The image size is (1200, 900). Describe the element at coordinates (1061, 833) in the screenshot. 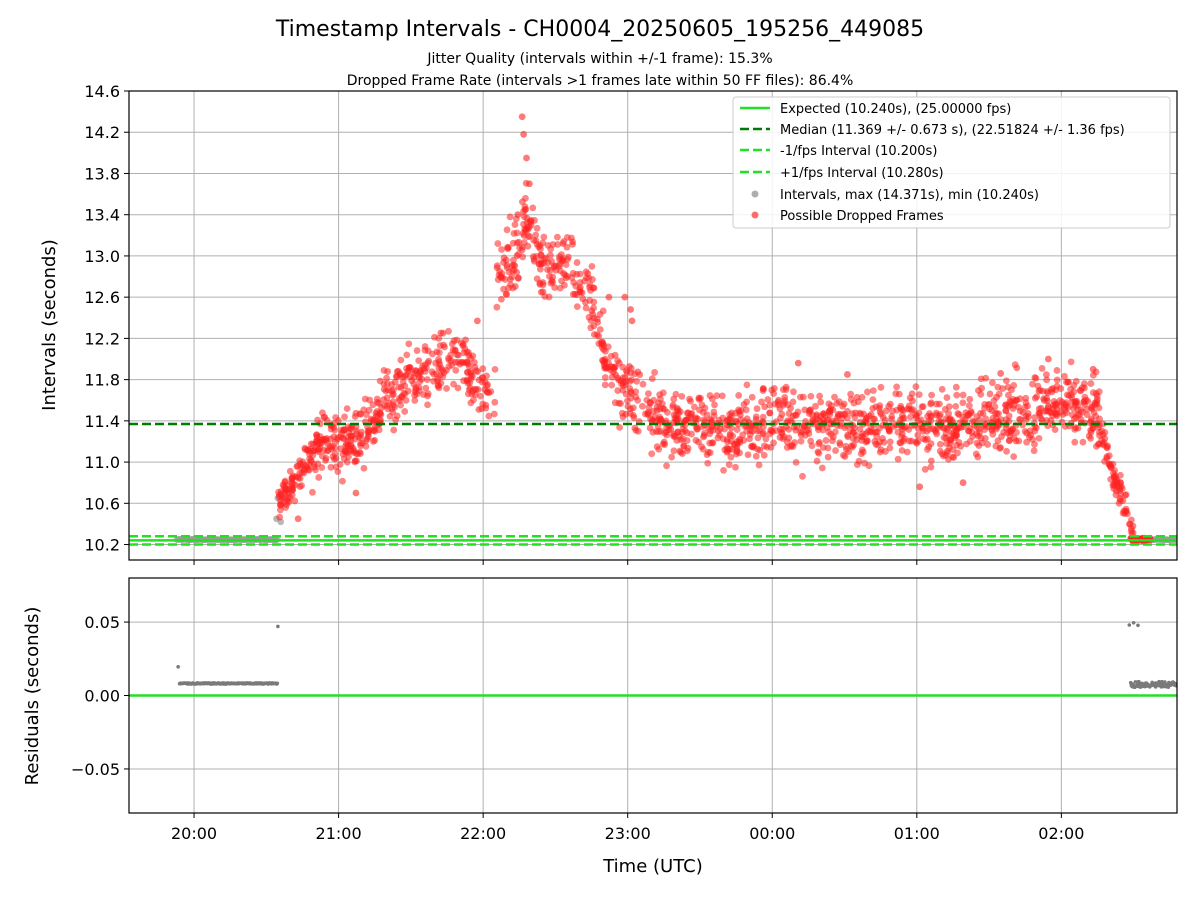

I see `x-tick-label: 02:00` at that location.